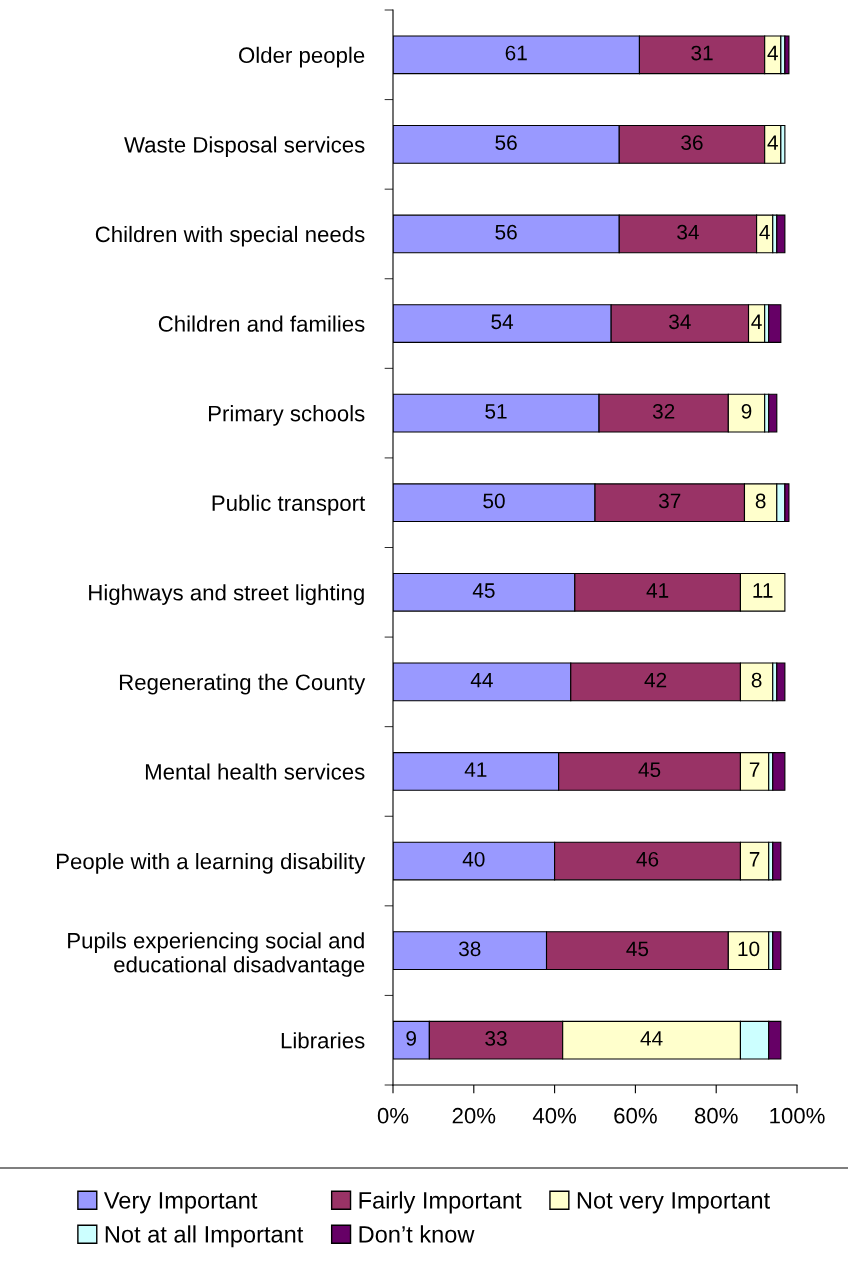 Image resolution: width=848 pixels, height=1267 pixels. I want to click on x-tick-label: 0%, so click(393, 1115).